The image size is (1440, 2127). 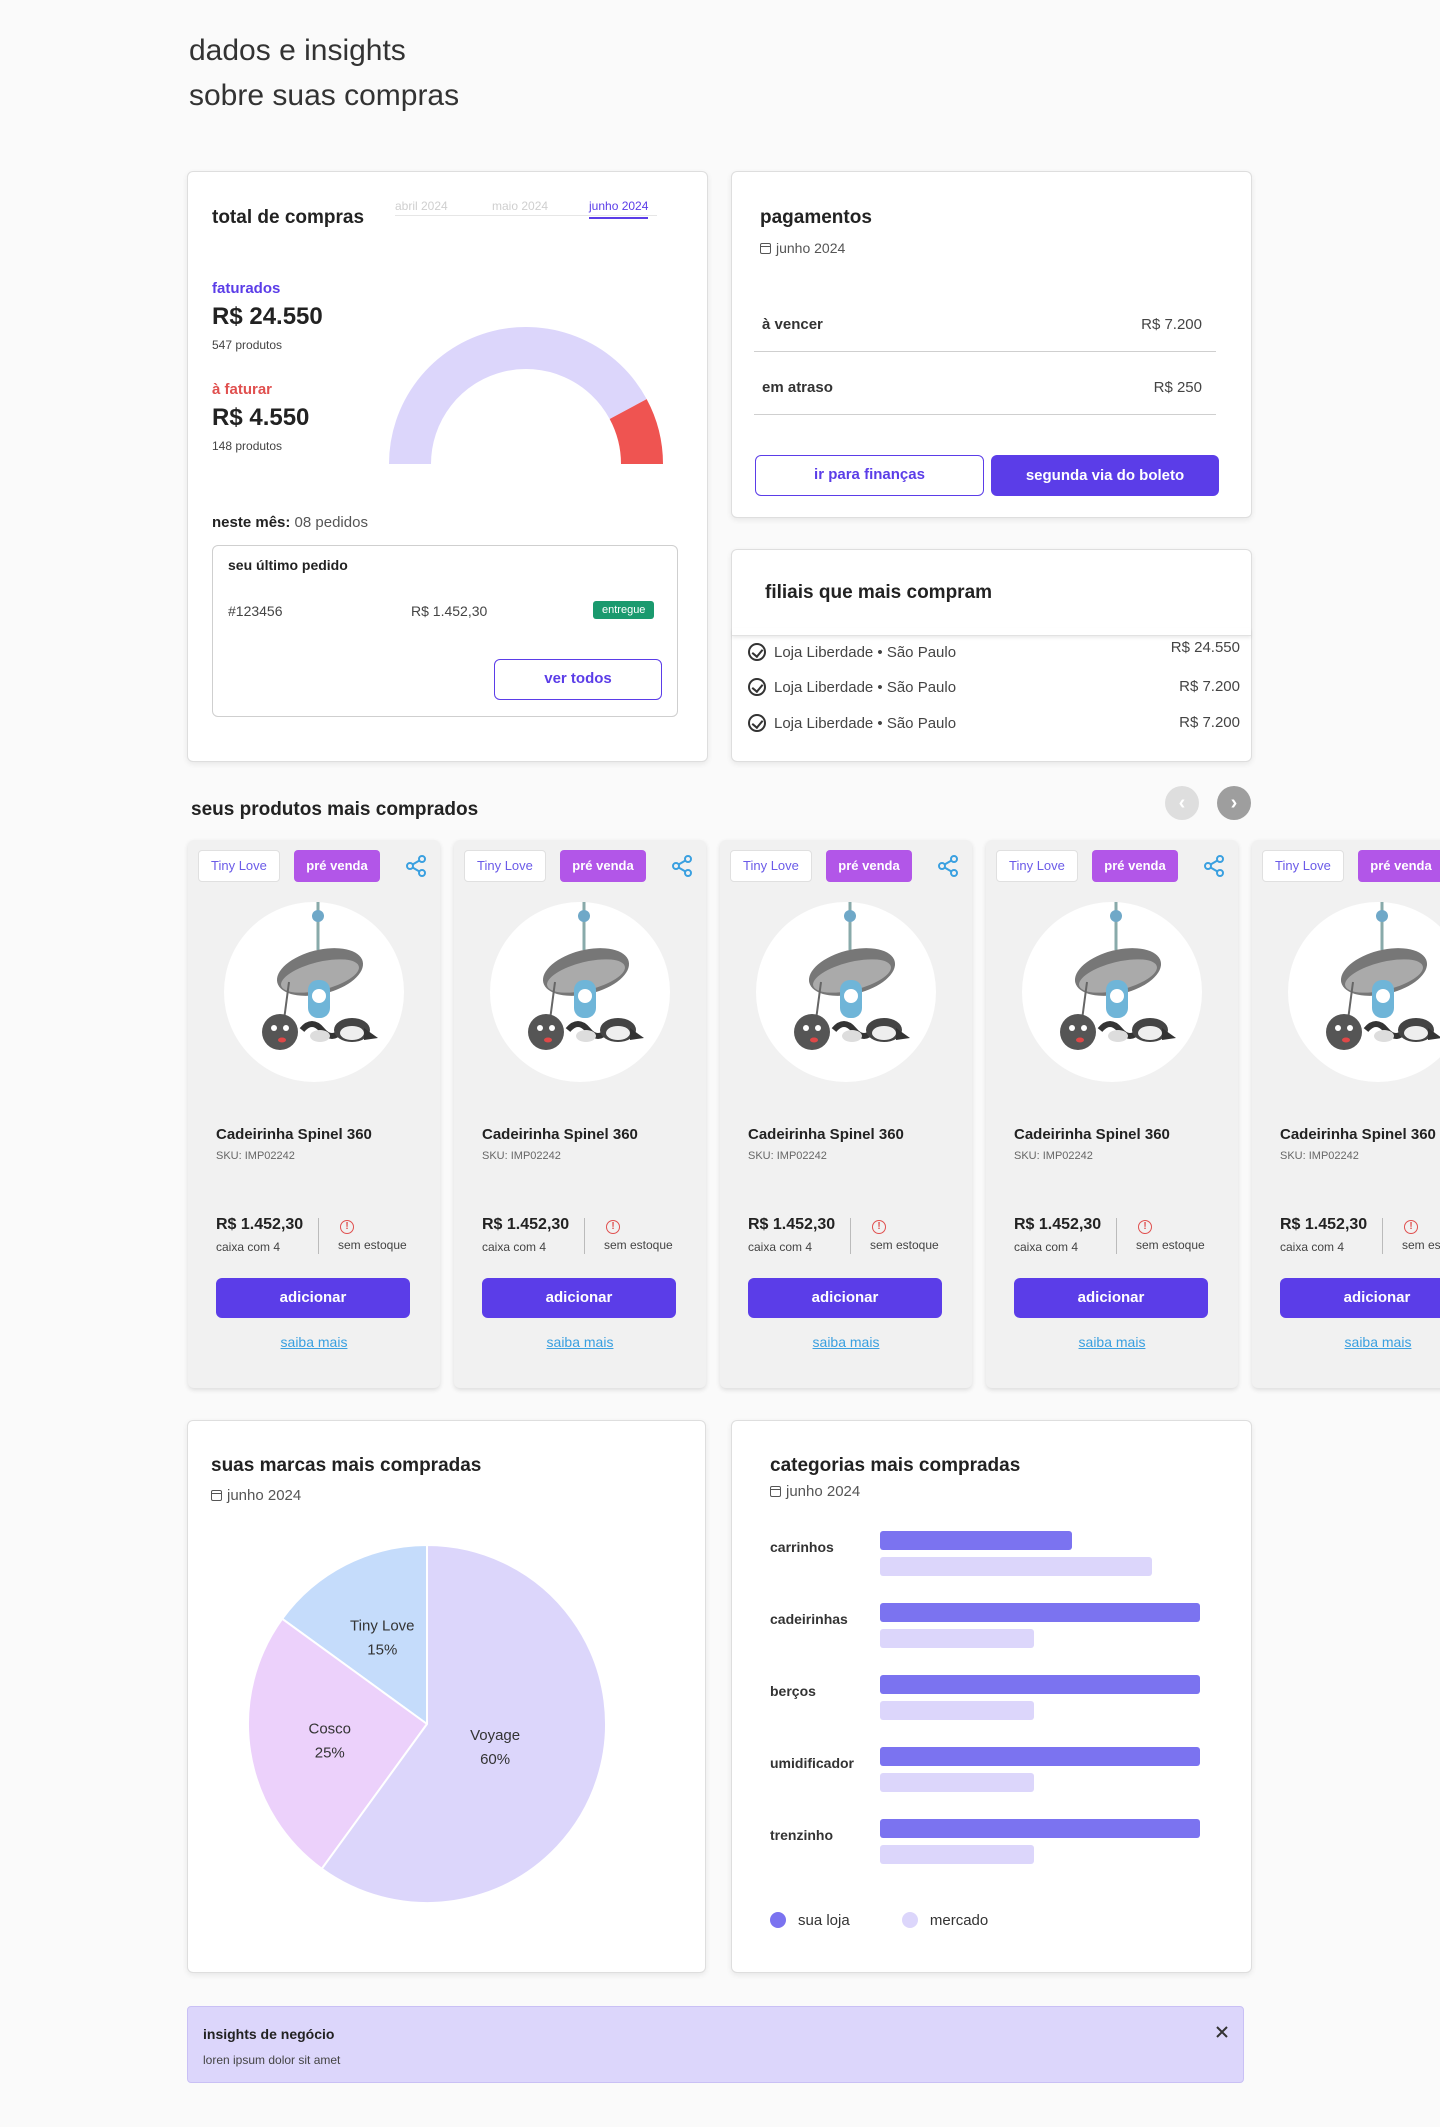 I want to click on order-status-badge: entregue, so click(x=624, y=610).